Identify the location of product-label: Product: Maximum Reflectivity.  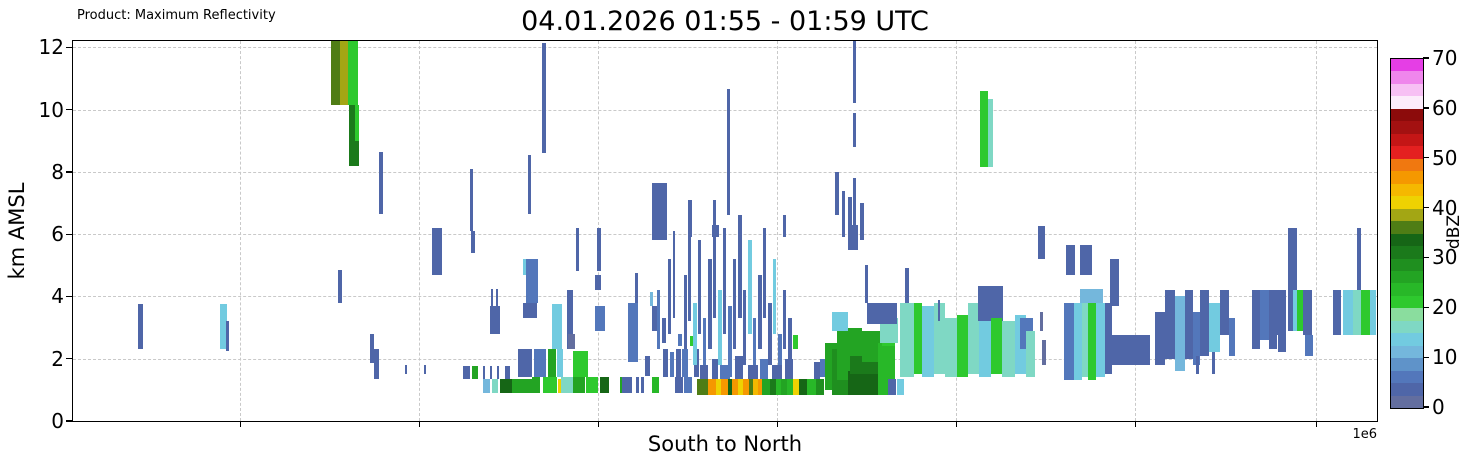
(176, 15).